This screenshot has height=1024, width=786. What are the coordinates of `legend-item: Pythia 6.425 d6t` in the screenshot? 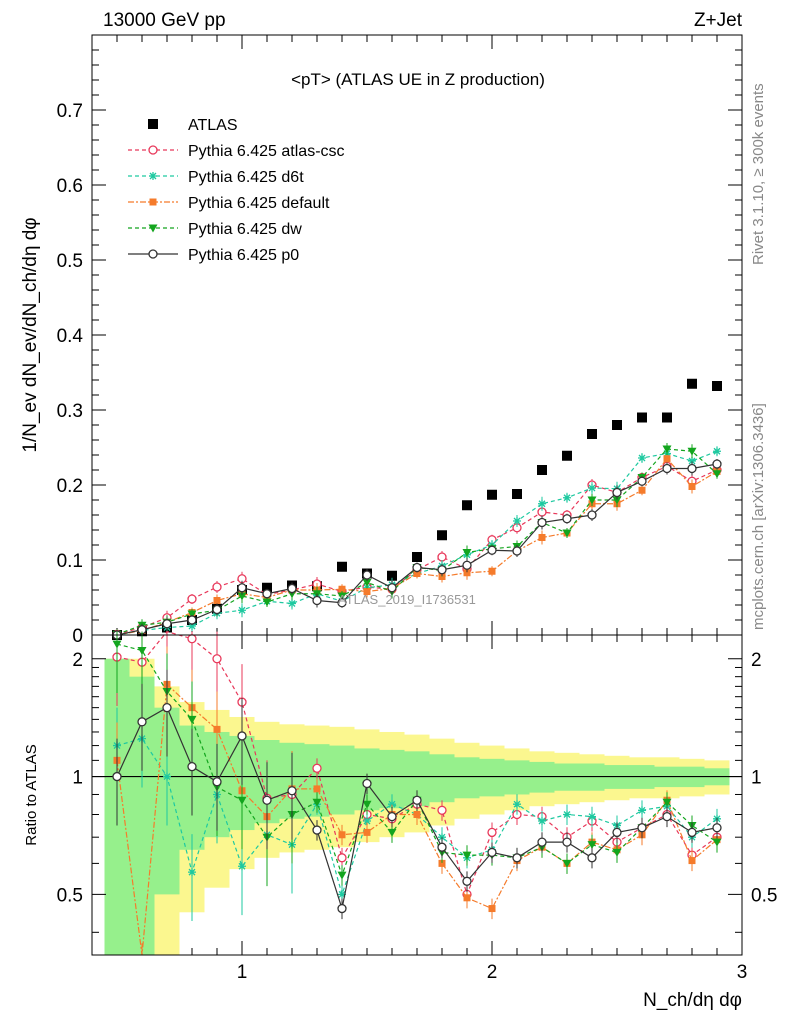 It's located at (216, 177).